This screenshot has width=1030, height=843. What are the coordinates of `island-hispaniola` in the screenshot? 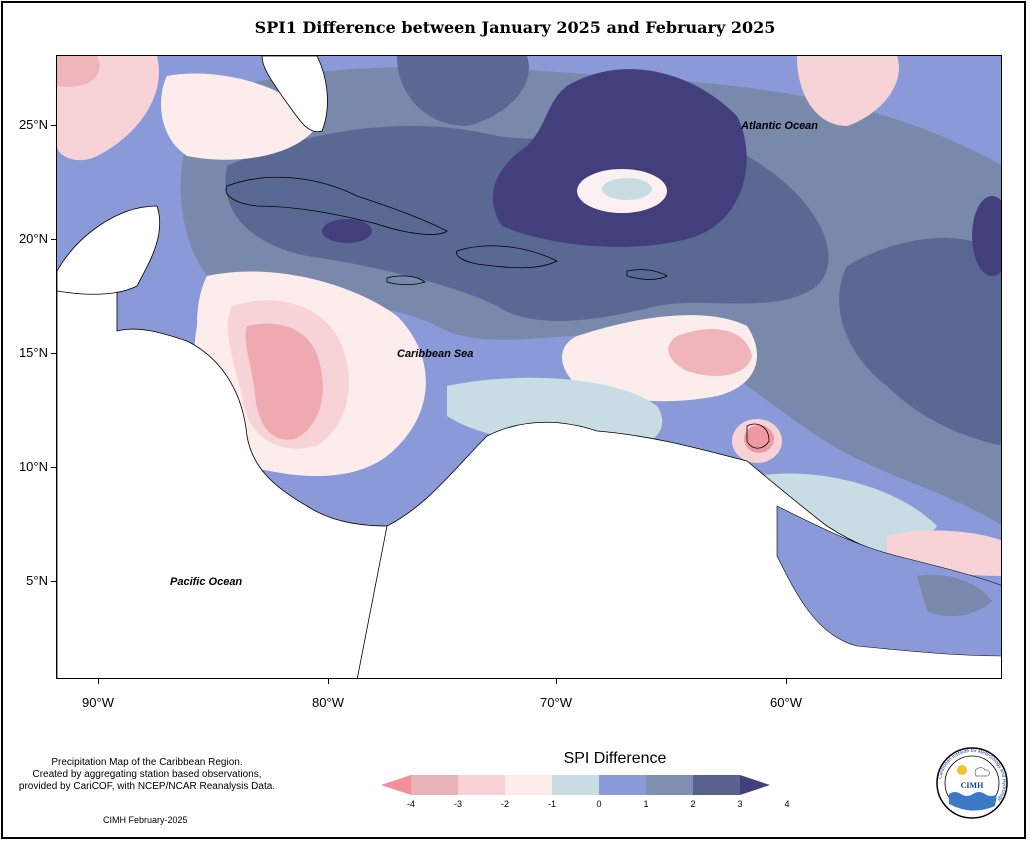 It's located at (507, 257).